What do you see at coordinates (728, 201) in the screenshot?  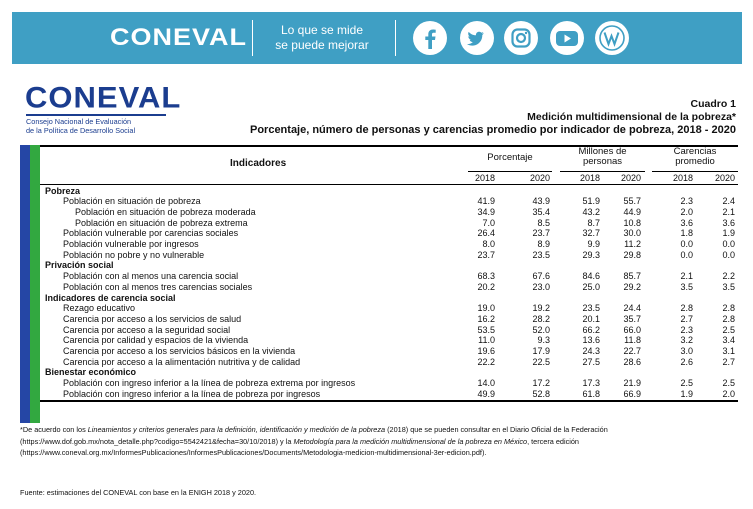 I see `cell-value: 2.4` at bounding box center [728, 201].